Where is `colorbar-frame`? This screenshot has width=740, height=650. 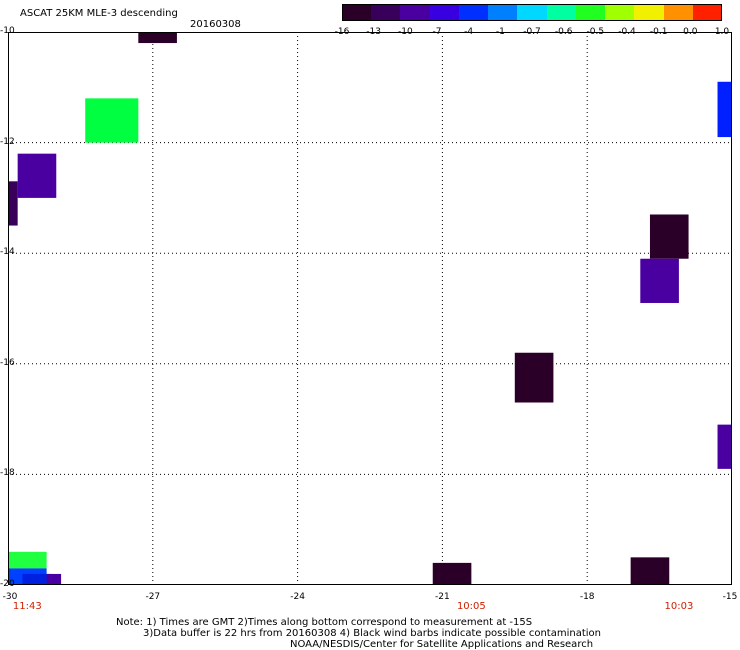
colorbar-frame is located at coordinates (532, 12).